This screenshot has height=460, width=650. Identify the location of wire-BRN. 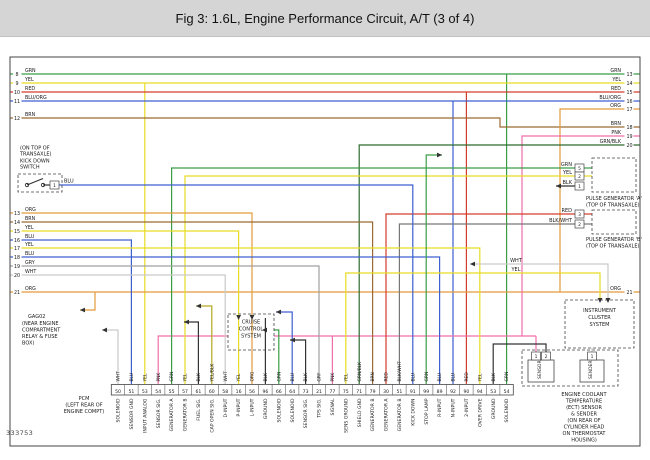
(325, 122).